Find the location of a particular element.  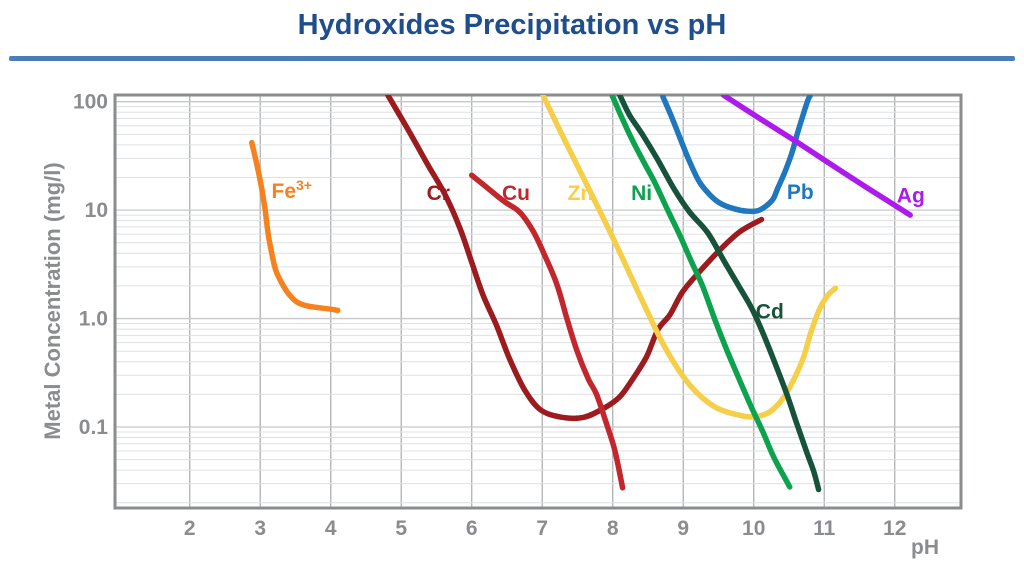

x-tick-3: 3 is located at coordinates (260, 528).